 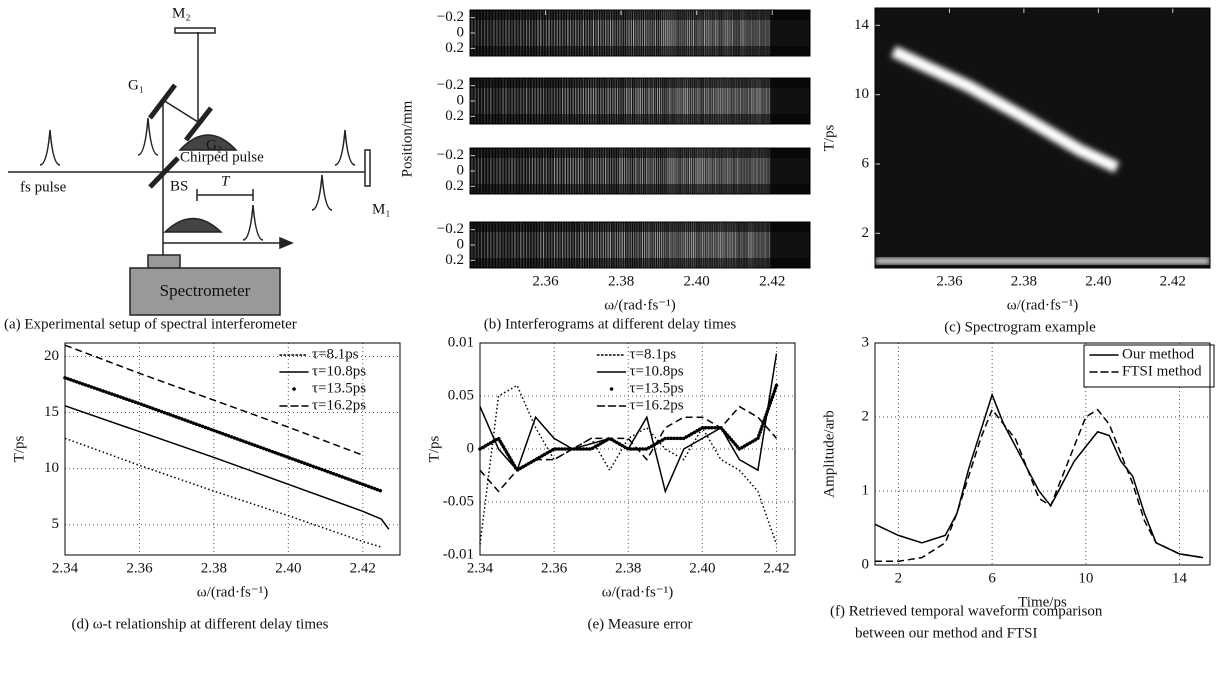 What do you see at coordinates (461, 395) in the screenshot?
I see `y-tick-label: 0.05` at bounding box center [461, 395].